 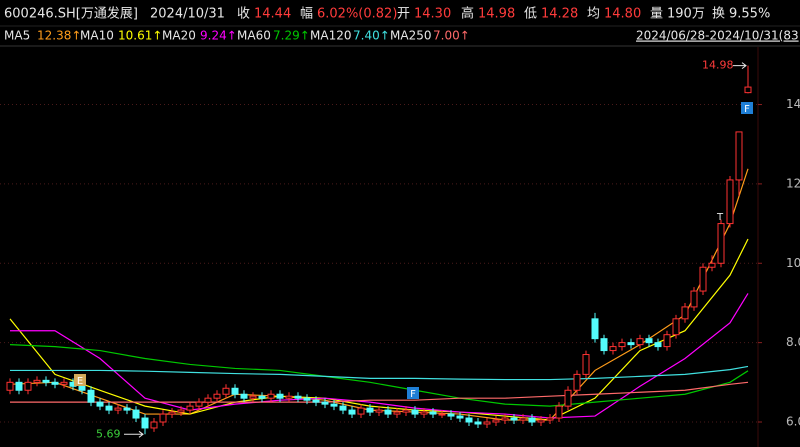 I want to click on field-value: 14.98, so click(x=496, y=14).